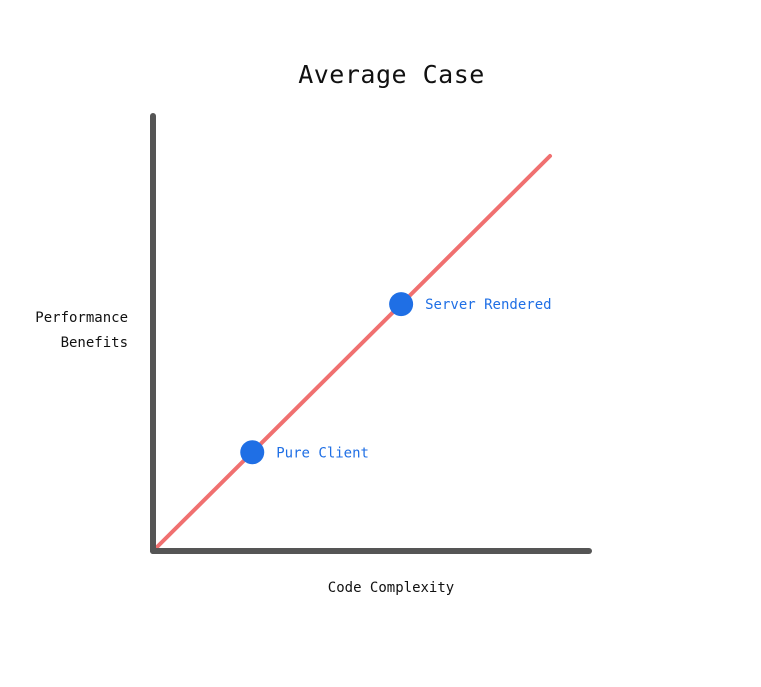  Describe the element at coordinates (322, 453) in the screenshot. I see `data-label-pure-client: Pure Client` at that location.